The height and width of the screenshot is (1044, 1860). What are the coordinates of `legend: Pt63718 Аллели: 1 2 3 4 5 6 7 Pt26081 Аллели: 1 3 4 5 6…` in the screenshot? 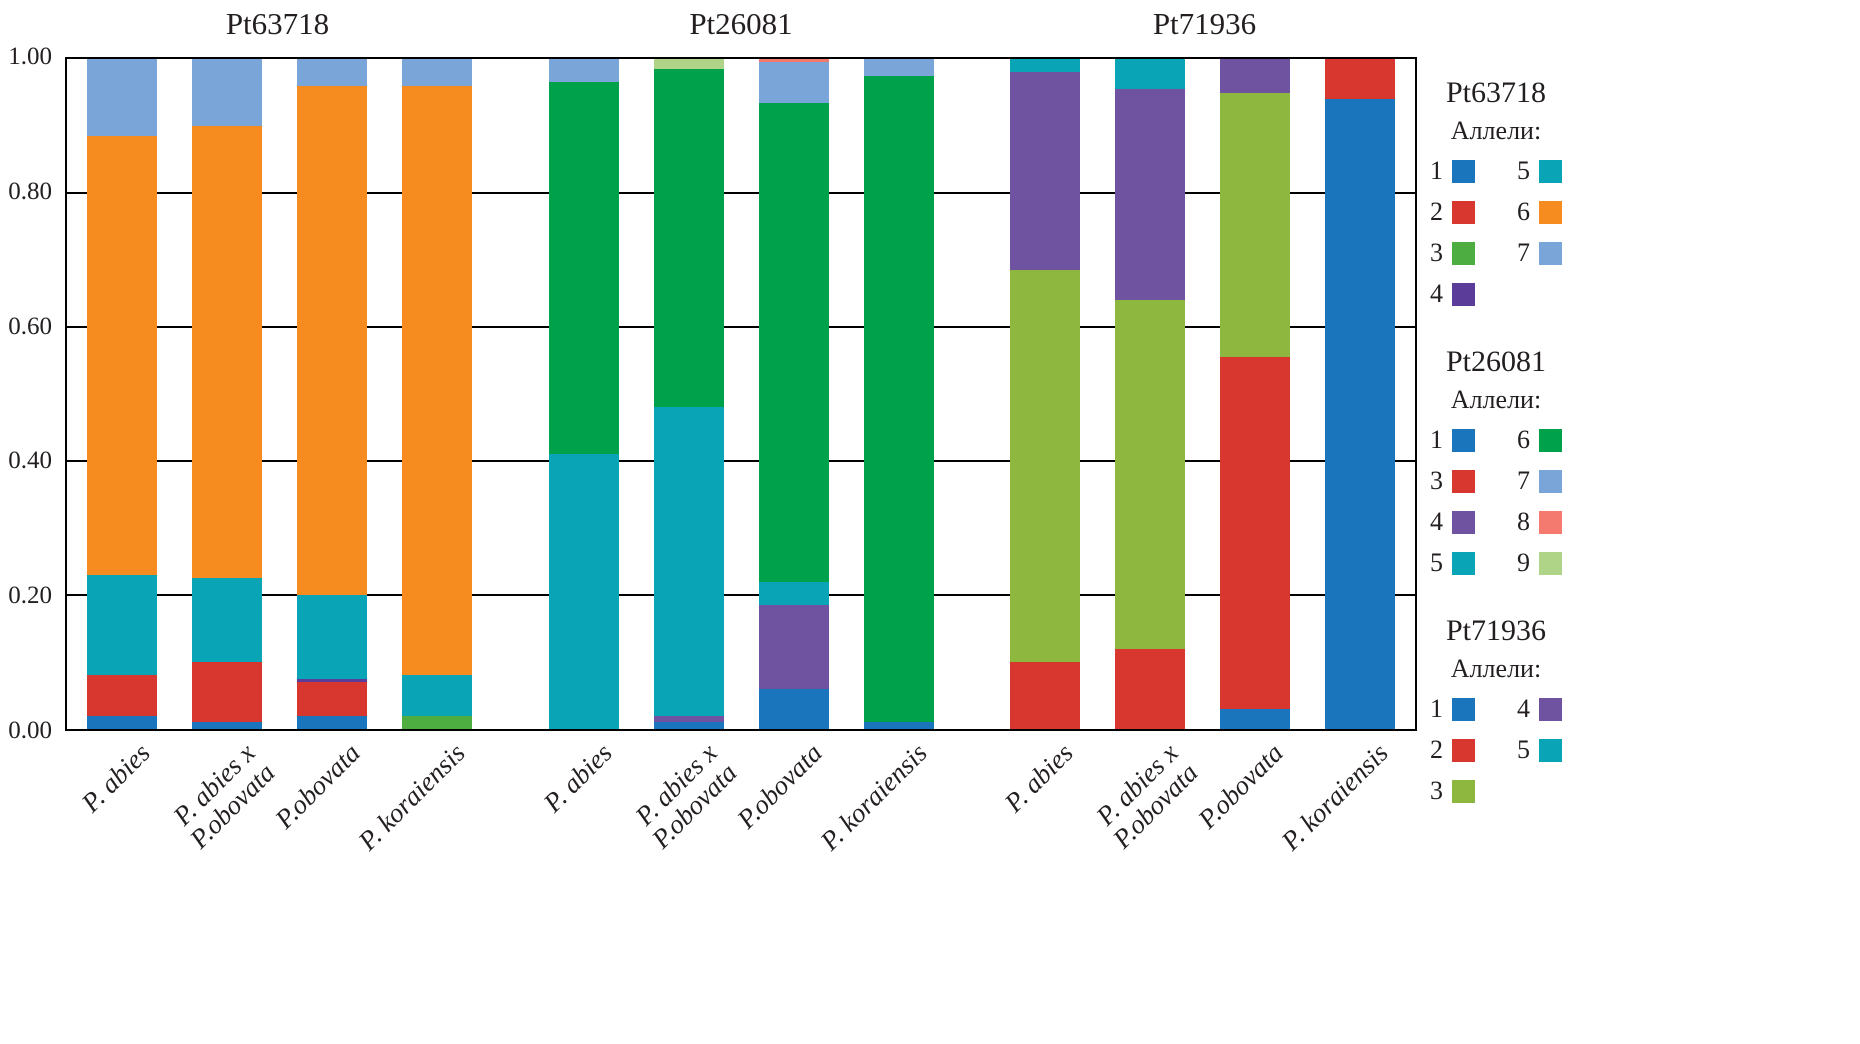 It's located at (1496, 459).